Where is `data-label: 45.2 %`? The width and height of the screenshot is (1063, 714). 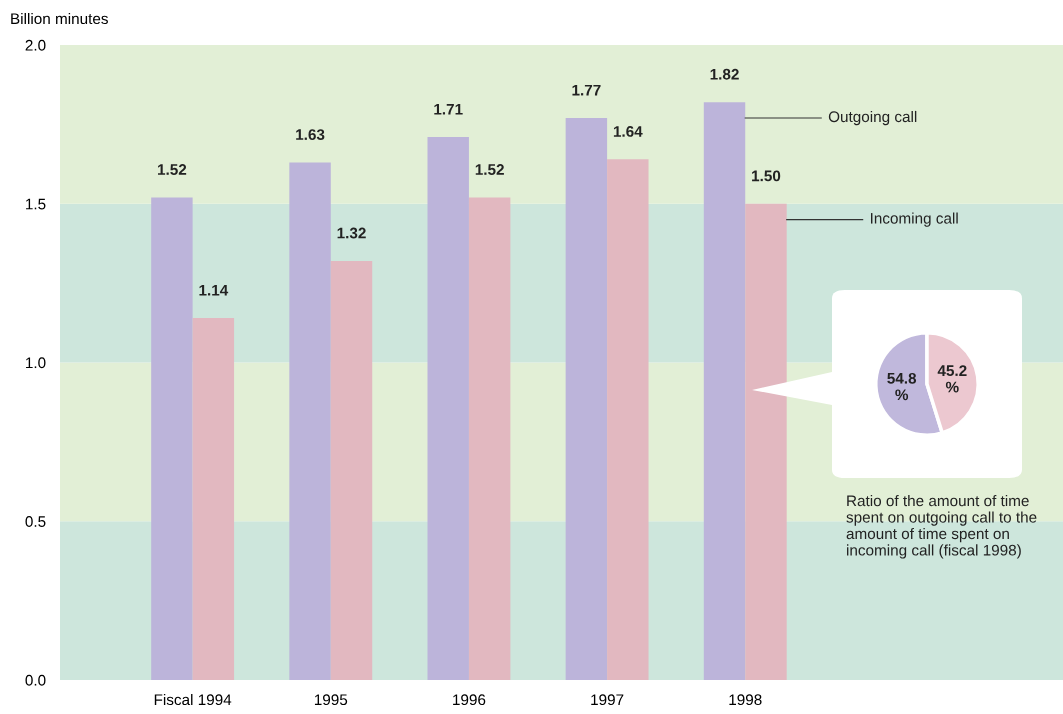 data-label: 45.2 % is located at coordinates (952, 379).